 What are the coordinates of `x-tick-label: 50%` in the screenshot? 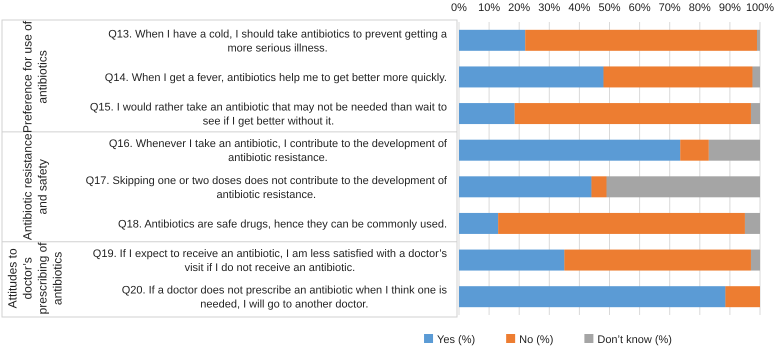 It's located at (609, 8).